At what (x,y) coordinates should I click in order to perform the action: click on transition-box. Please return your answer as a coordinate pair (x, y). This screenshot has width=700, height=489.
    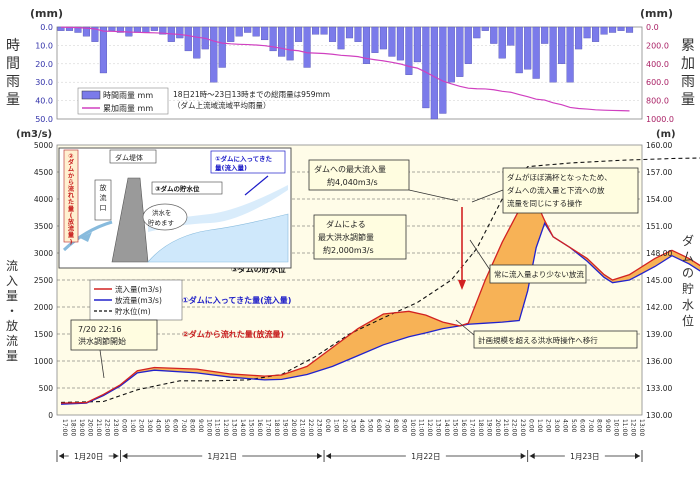
    Looking at the image, I should click on (555, 339).